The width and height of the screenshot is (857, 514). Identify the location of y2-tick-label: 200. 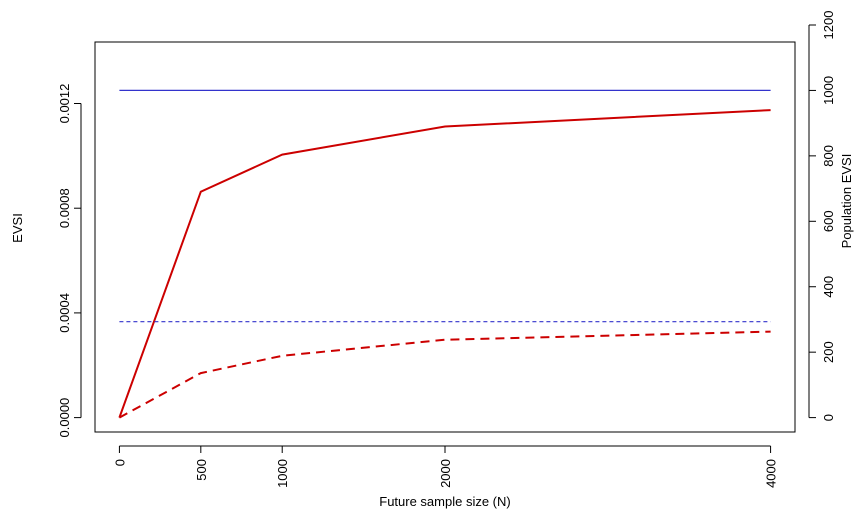
(828, 352).